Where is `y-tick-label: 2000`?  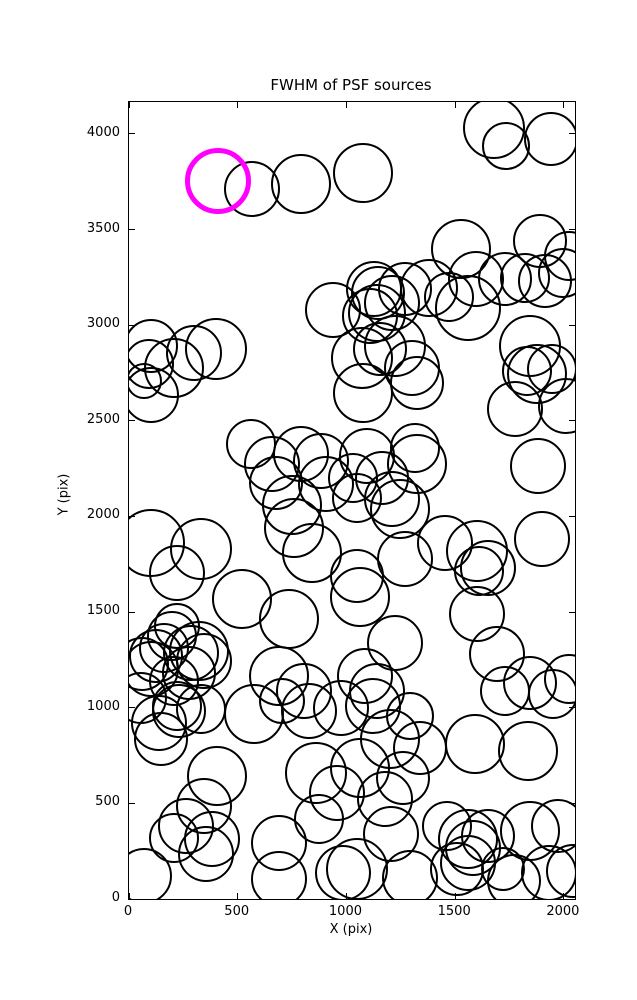
y-tick-label: 2000 is located at coordinates (103, 515).